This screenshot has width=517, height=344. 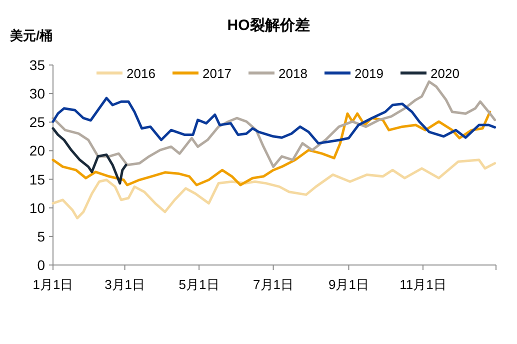 What do you see at coordinates (445, 73) in the screenshot?
I see `legend-label: 2020` at bounding box center [445, 73].